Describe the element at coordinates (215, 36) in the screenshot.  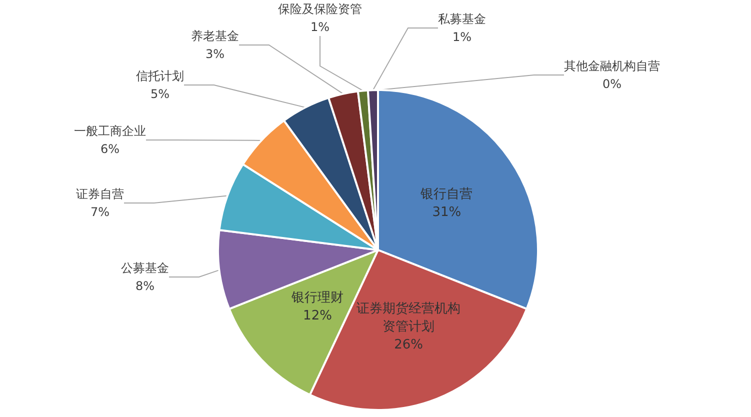
I see `slice-label: 养老基金` at that location.